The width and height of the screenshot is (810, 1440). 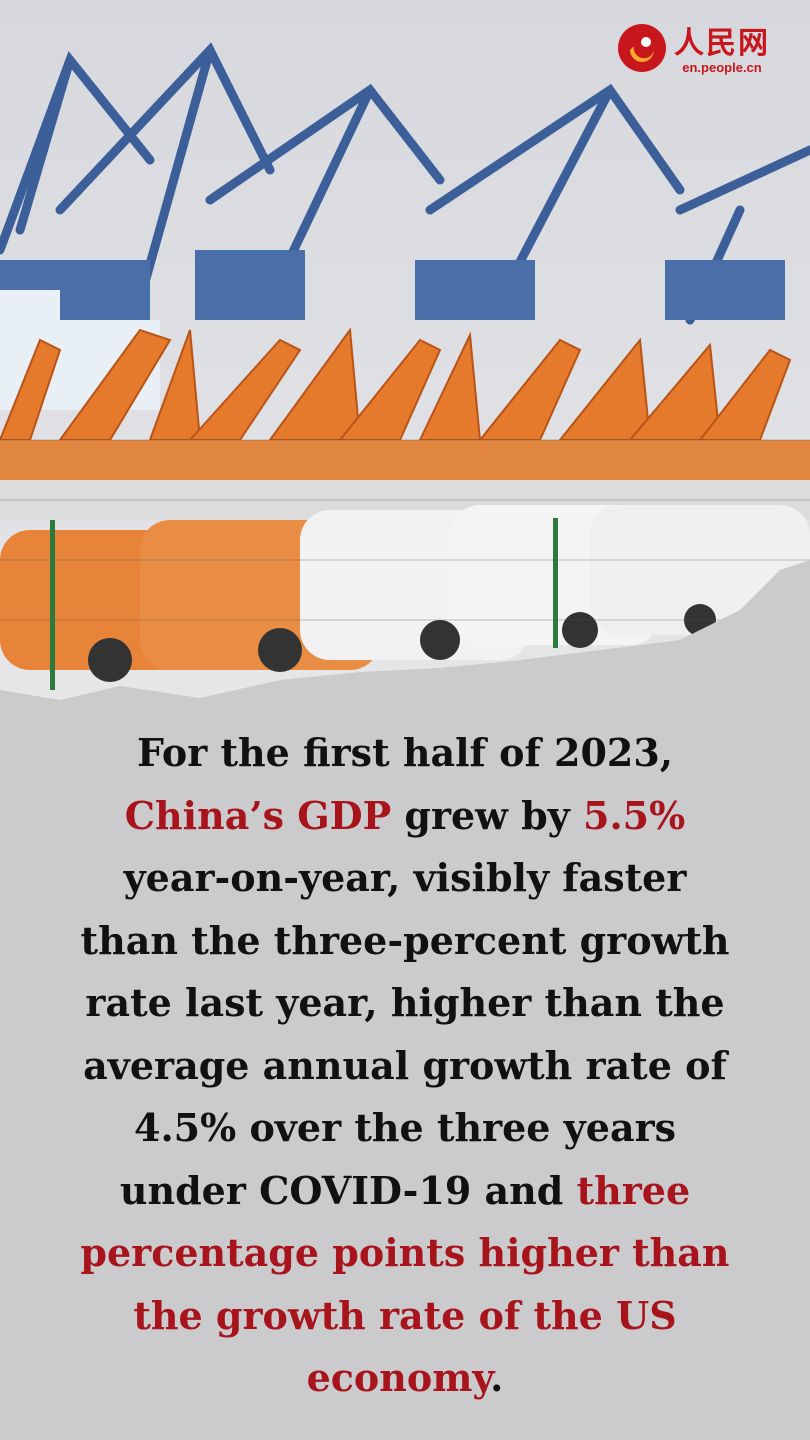 I want to click on body-text-run: average annual growth rate of, so click(x=405, y=1065).